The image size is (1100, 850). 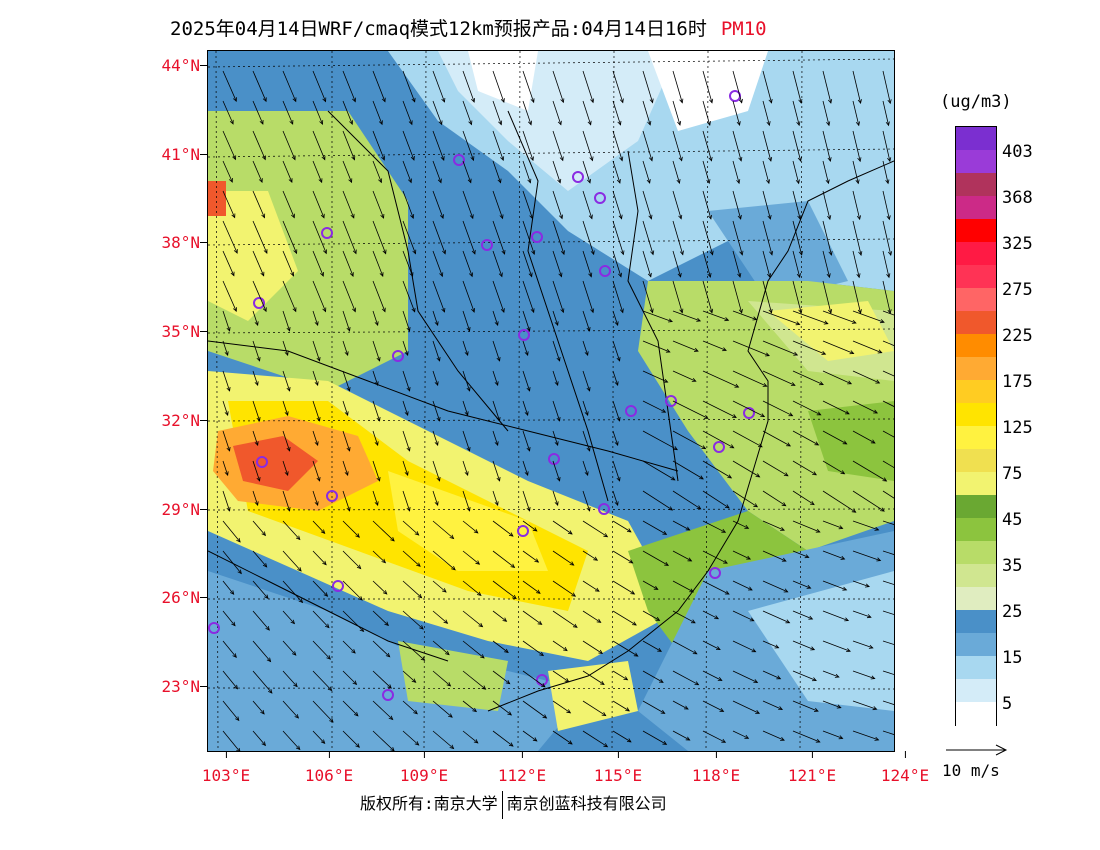 What do you see at coordinates (226, 768) in the screenshot?
I see `lon-label: 103°E` at bounding box center [226, 768].